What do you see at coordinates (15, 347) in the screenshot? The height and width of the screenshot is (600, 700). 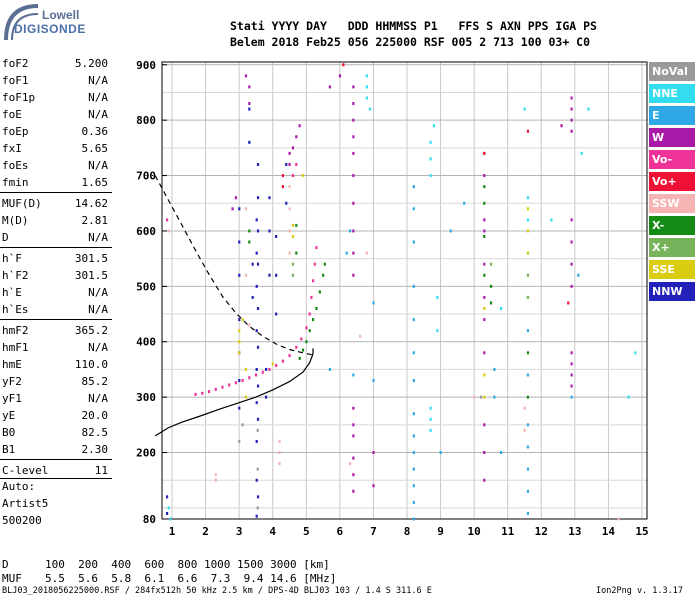 I see `param-label: hmF1` at bounding box center [15, 347].